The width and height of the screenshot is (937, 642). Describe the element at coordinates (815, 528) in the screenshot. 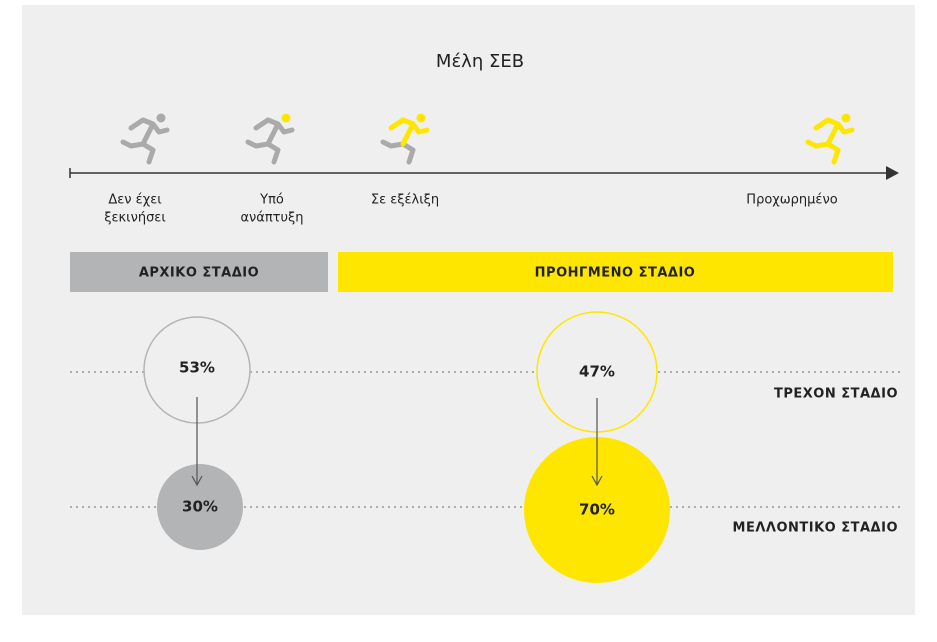

I see `row-label: ΜΕΛΛΟΝΤΙΚΟ ΣΤΑΔΙΟ` at that location.